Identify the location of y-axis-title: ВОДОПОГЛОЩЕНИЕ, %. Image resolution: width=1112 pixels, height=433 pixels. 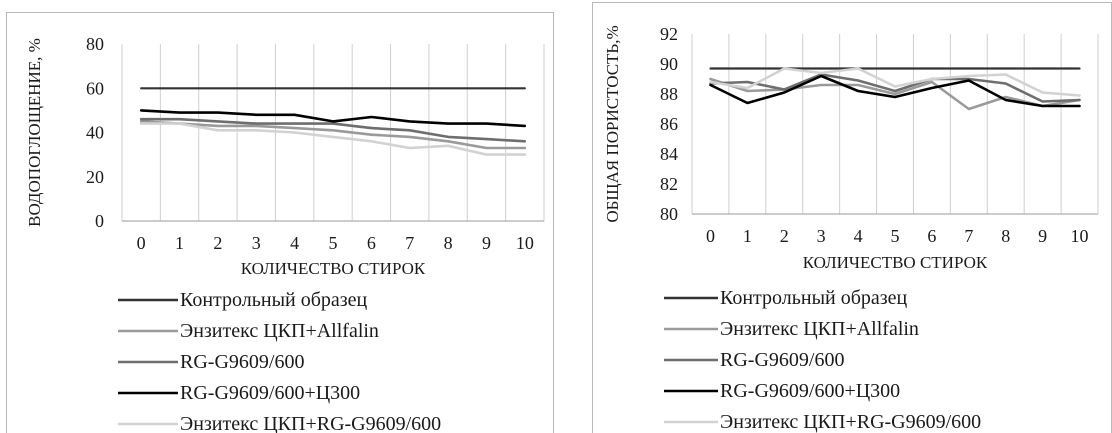
(34, 132).